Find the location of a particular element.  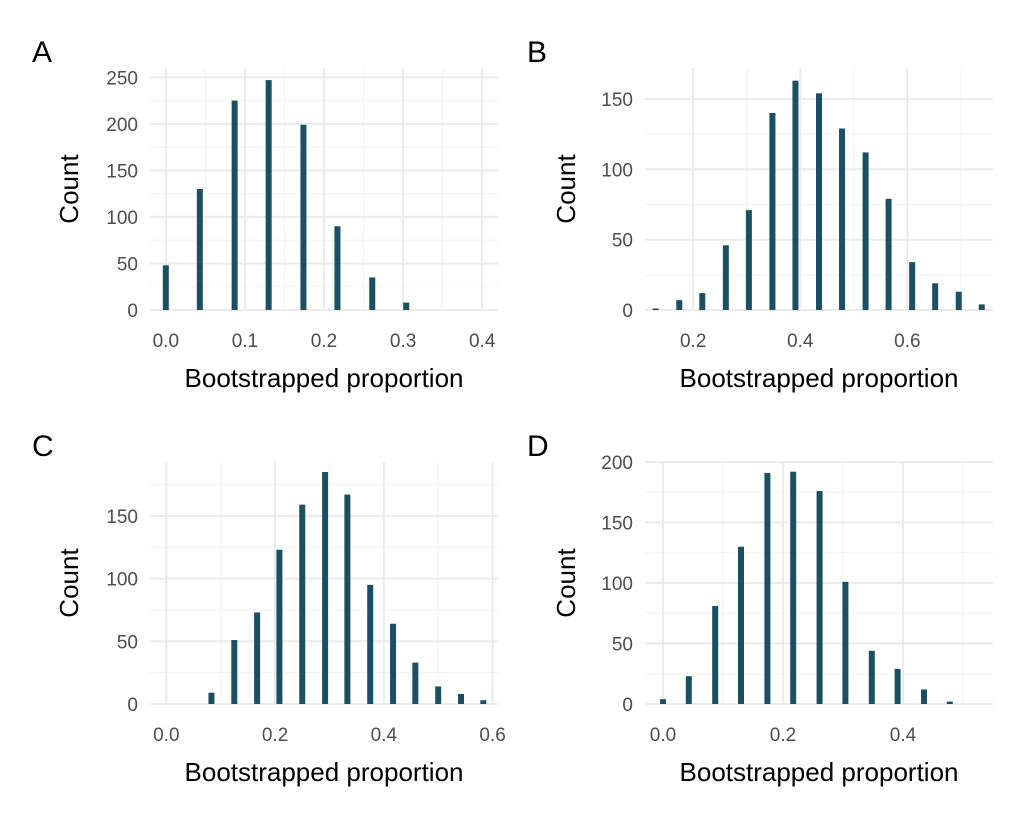

panel-label: A is located at coordinates (42, 52).